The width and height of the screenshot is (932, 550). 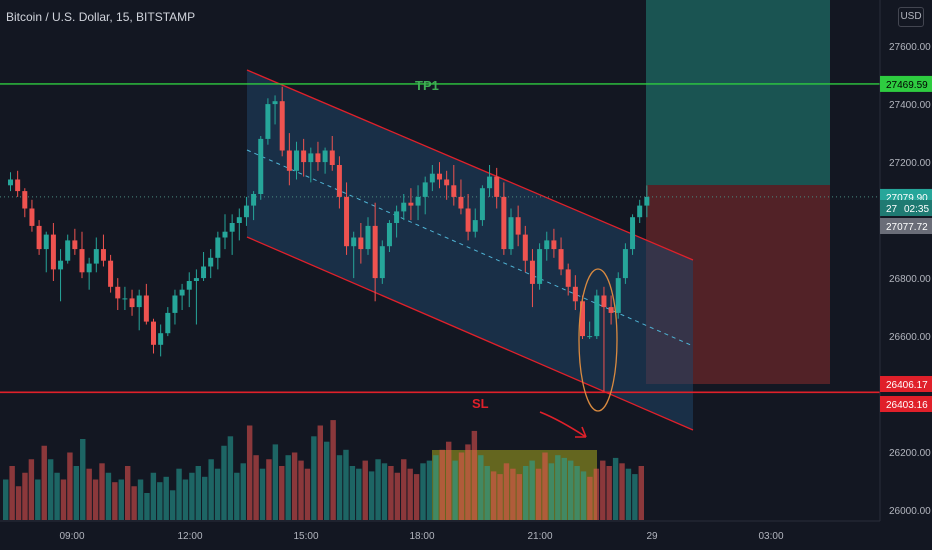 What do you see at coordinates (910, 337) in the screenshot?
I see `y-tick-label: 26600.00` at bounding box center [910, 337].